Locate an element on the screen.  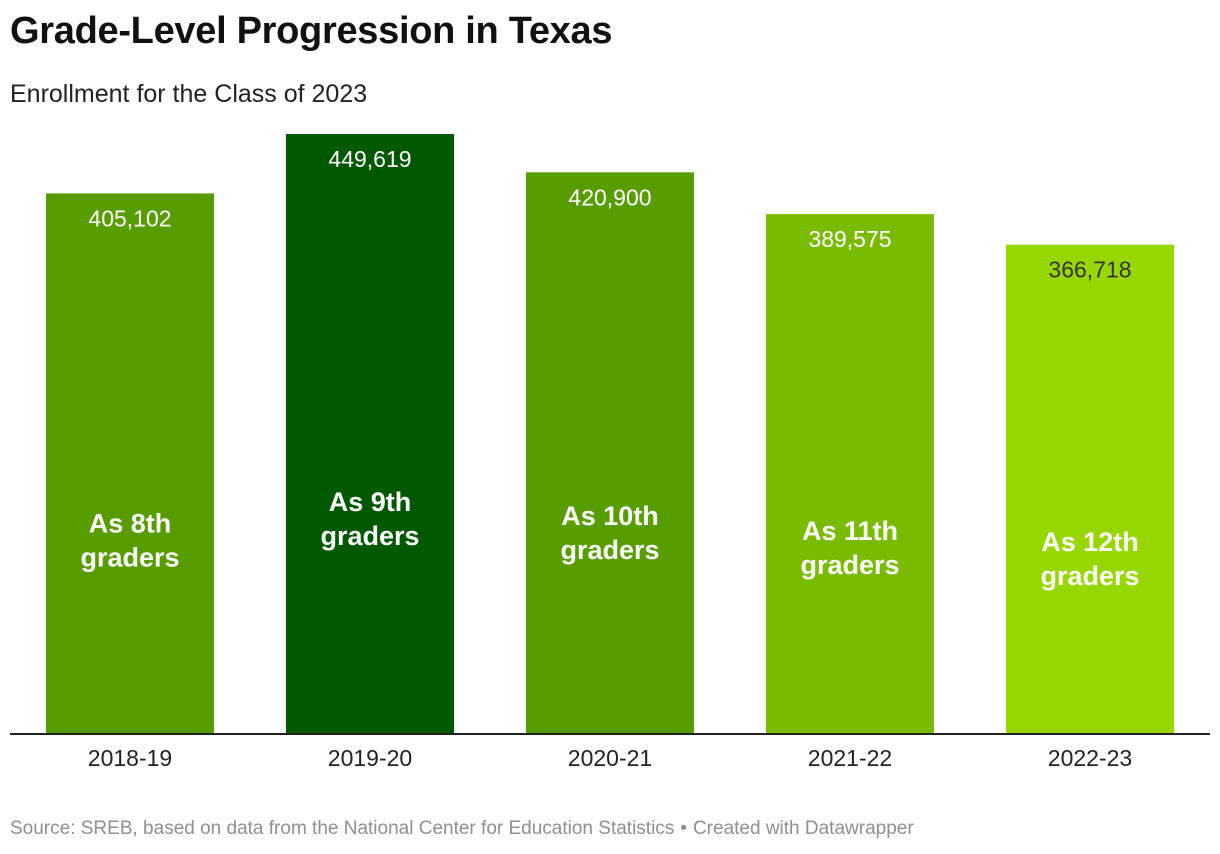
bar-label-line: As 8th is located at coordinates (130, 523).